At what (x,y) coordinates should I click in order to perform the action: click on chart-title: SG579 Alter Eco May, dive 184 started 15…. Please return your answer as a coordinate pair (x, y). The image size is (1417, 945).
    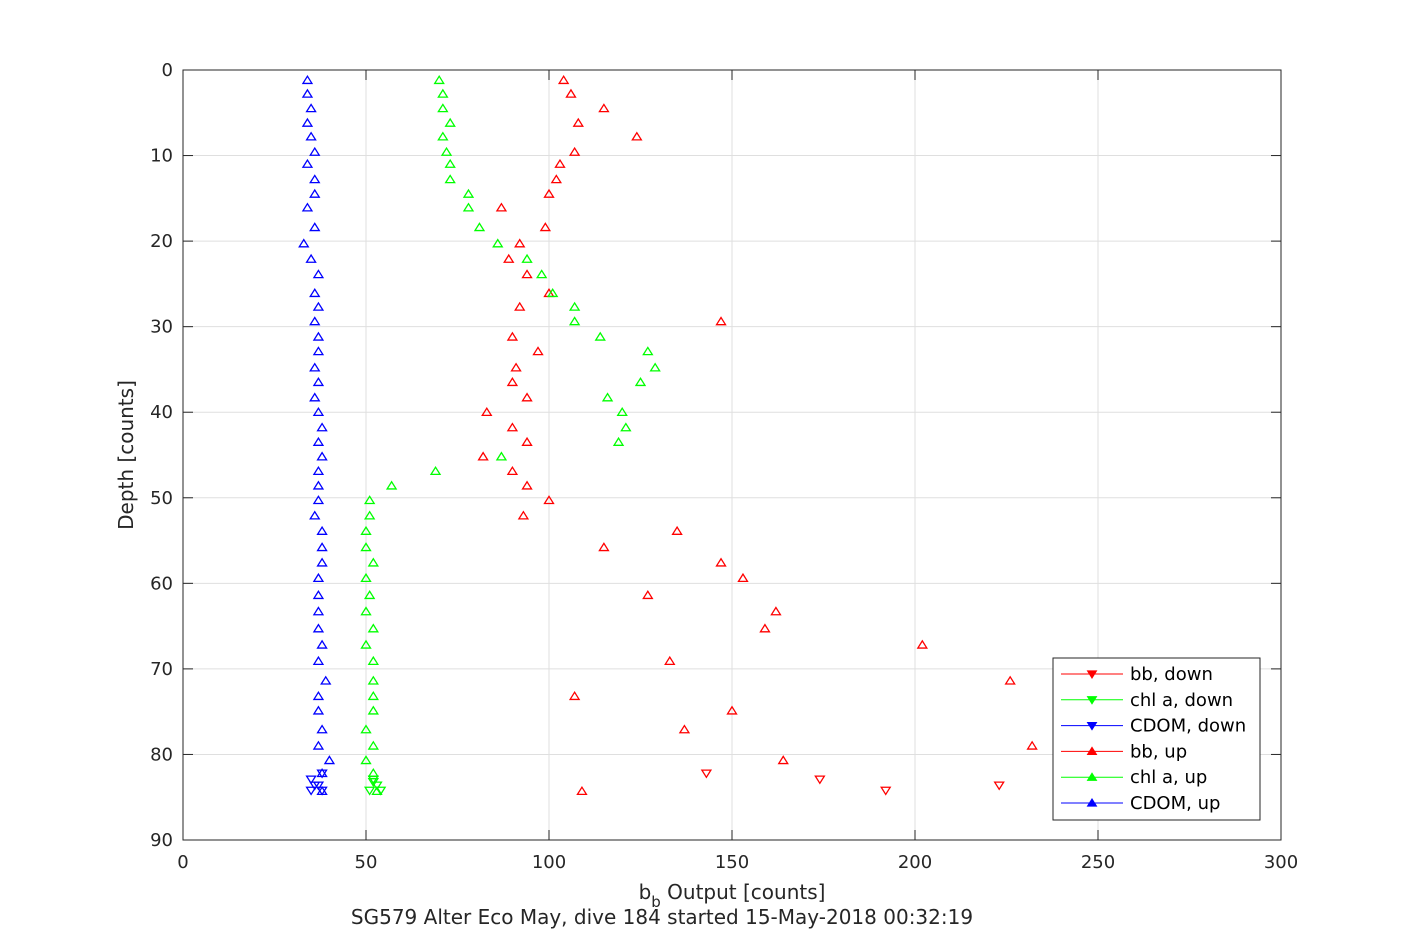
    Looking at the image, I should click on (662, 917).